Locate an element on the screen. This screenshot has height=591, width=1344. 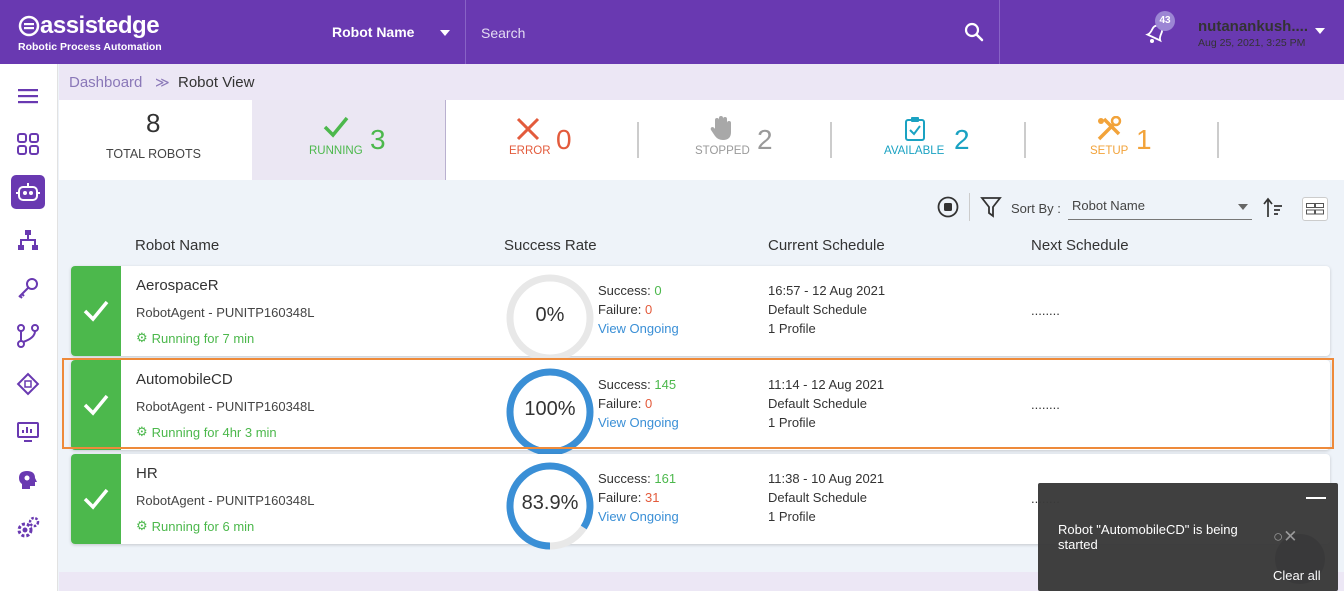
search-input: Search is located at coordinates (503, 33).